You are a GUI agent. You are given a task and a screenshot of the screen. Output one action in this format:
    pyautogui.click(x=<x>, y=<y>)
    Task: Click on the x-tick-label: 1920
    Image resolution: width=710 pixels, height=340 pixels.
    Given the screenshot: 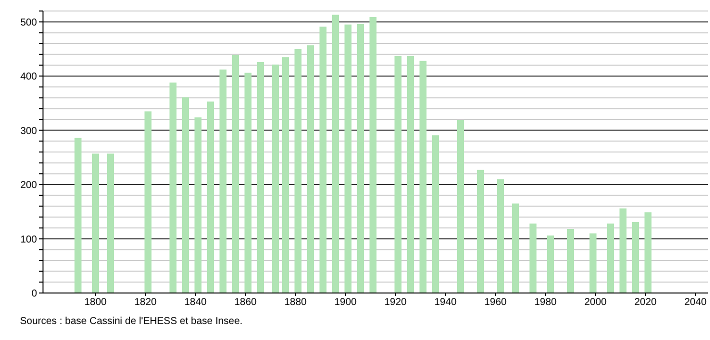 What is the action you would take?
    pyautogui.click(x=396, y=302)
    